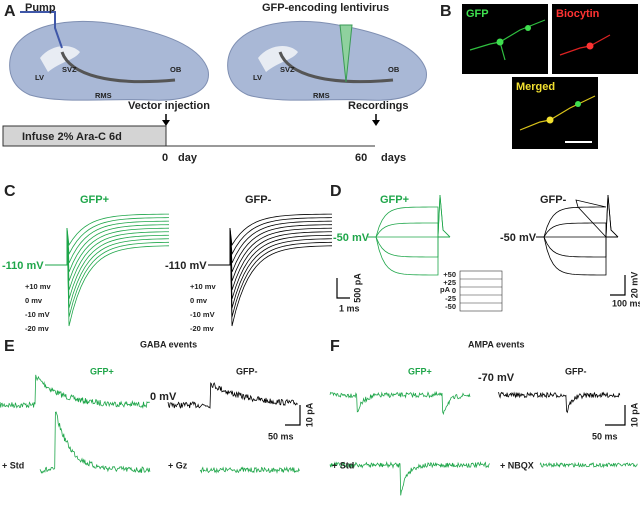  I want to click on label: Pump, so click(40, 8).